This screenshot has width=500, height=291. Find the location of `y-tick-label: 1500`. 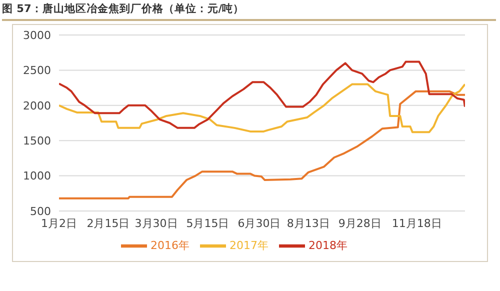

y-tick-label: 1500 is located at coordinates (37, 141).